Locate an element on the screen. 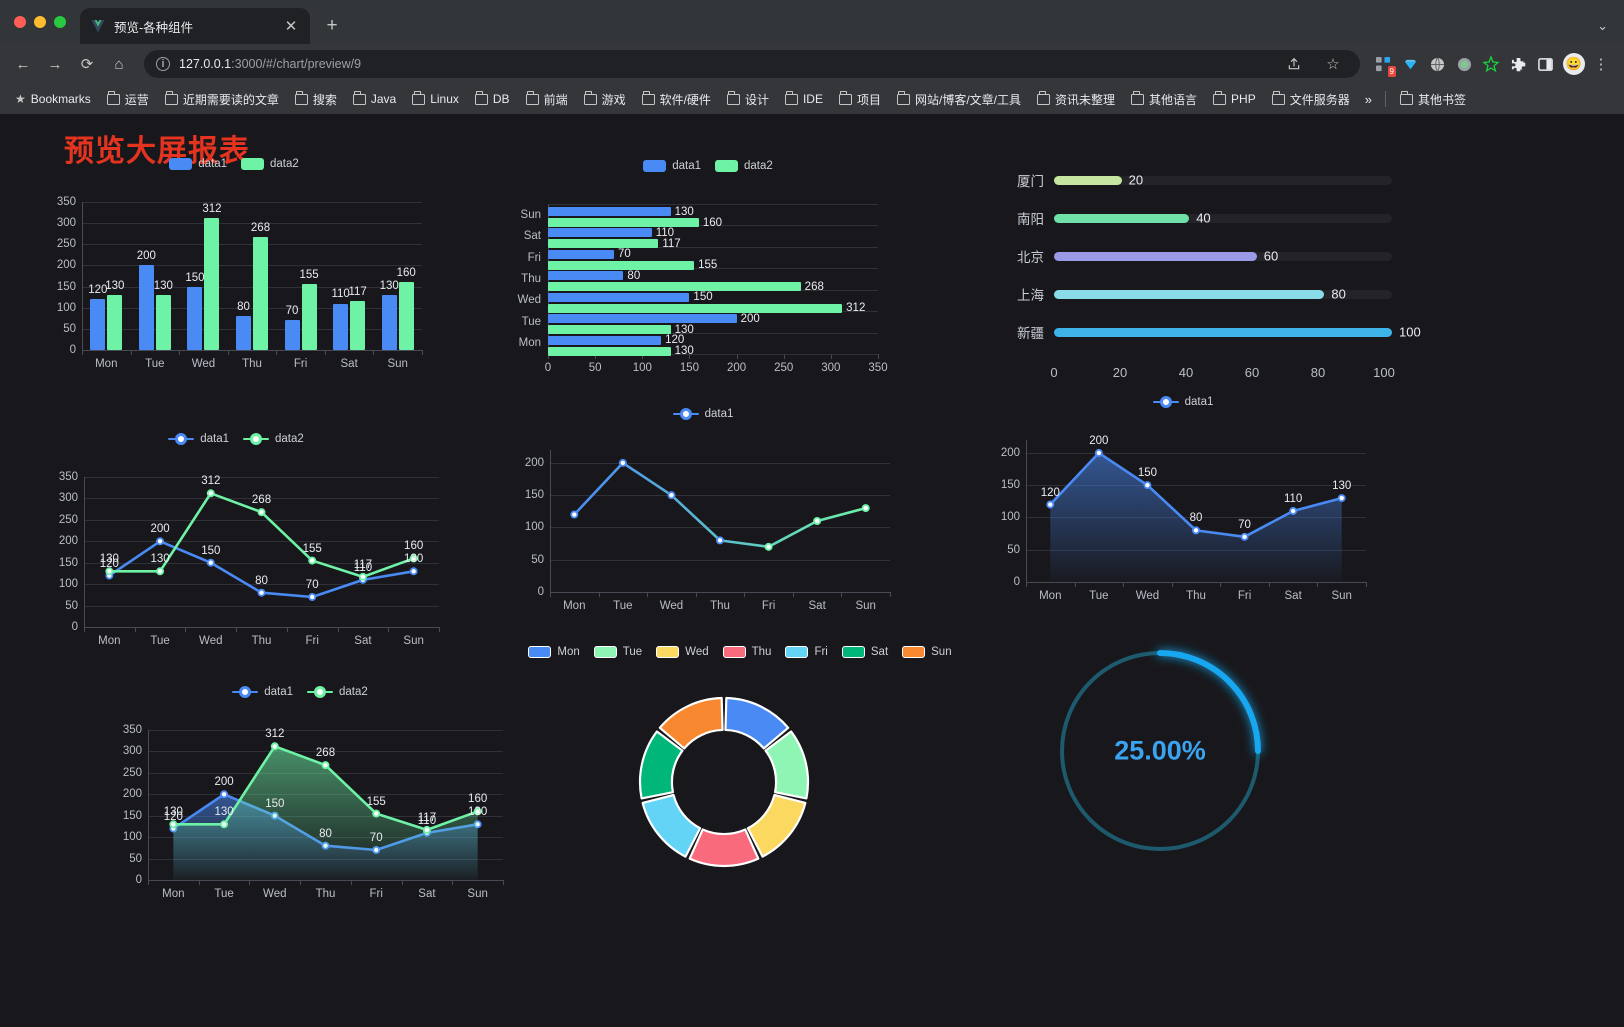 The width and height of the screenshot is (1624, 1027). maximize-window-button is located at coordinates (60, 22).